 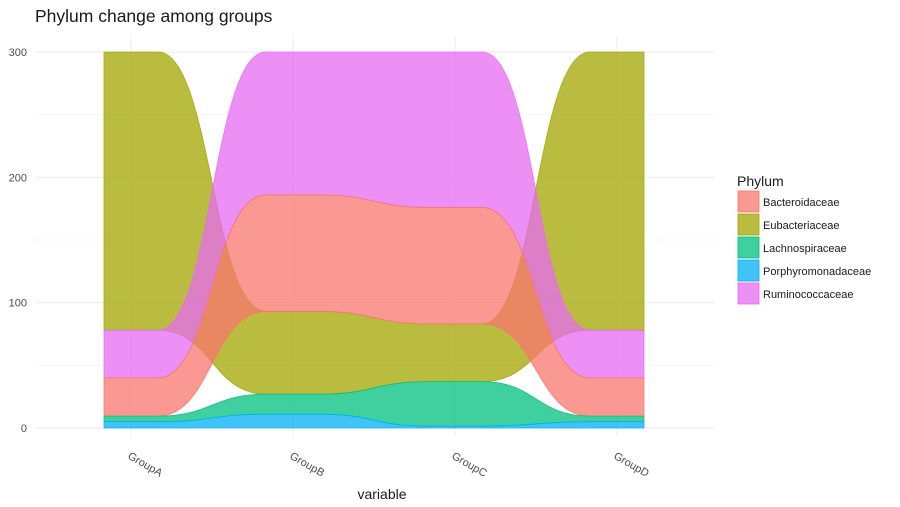 I want to click on y-tick-label: 200, so click(x=18, y=178).